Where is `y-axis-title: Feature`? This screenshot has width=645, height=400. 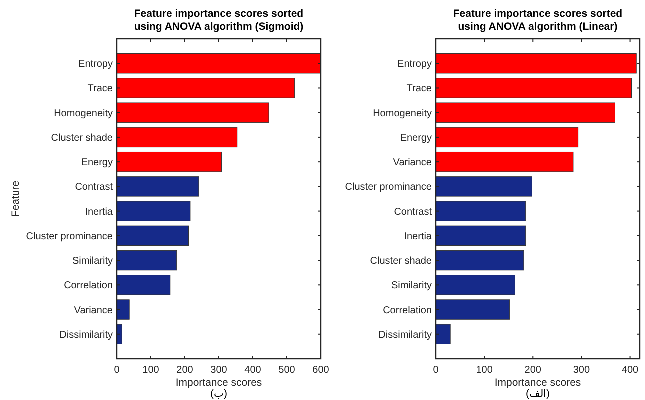
y-axis-title: Feature is located at coordinates (16, 199).